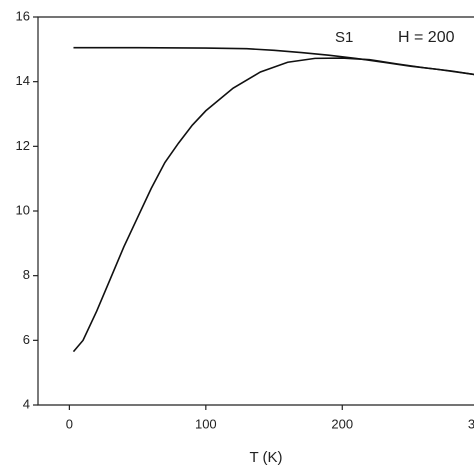 This screenshot has width=474, height=474. Describe the element at coordinates (471, 423) in the screenshot. I see `x-tick-label: 300` at that location.